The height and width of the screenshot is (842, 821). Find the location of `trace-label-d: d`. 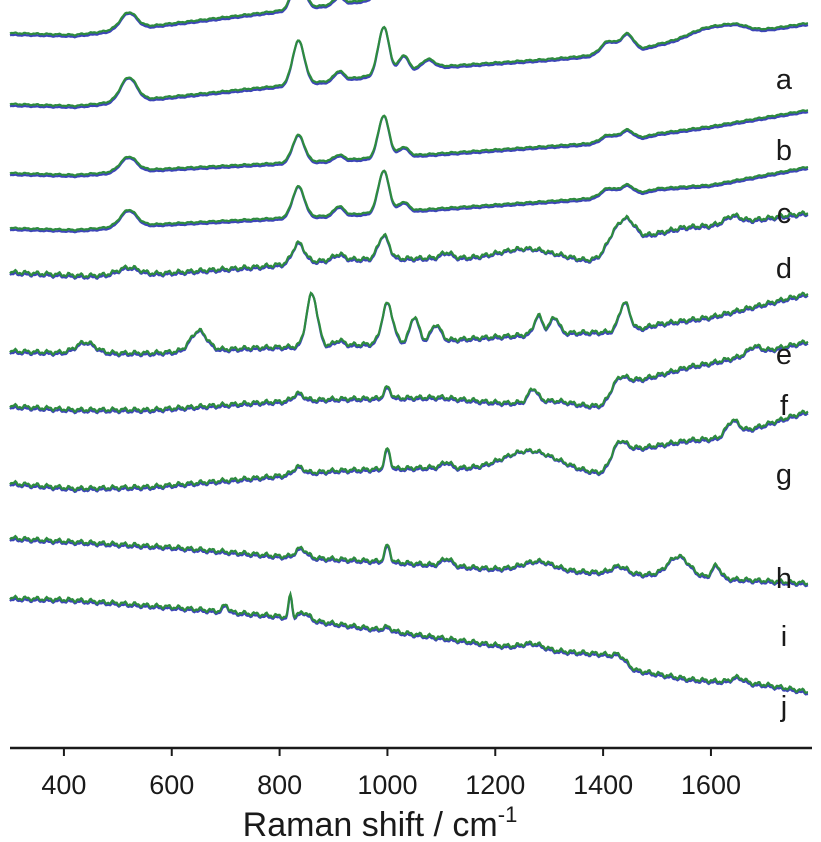

trace-label-d: d is located at coordinates (784, 269).